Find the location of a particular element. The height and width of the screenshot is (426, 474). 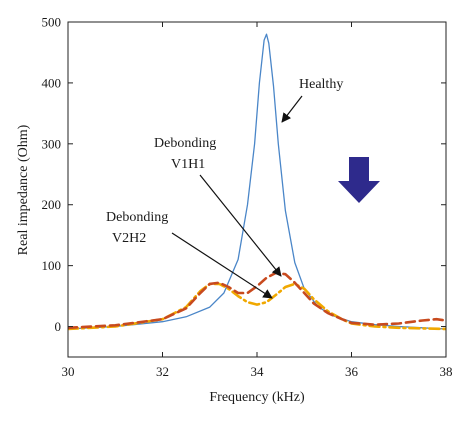

annotation-healthy-arrow is located at coordinates (292, 109).